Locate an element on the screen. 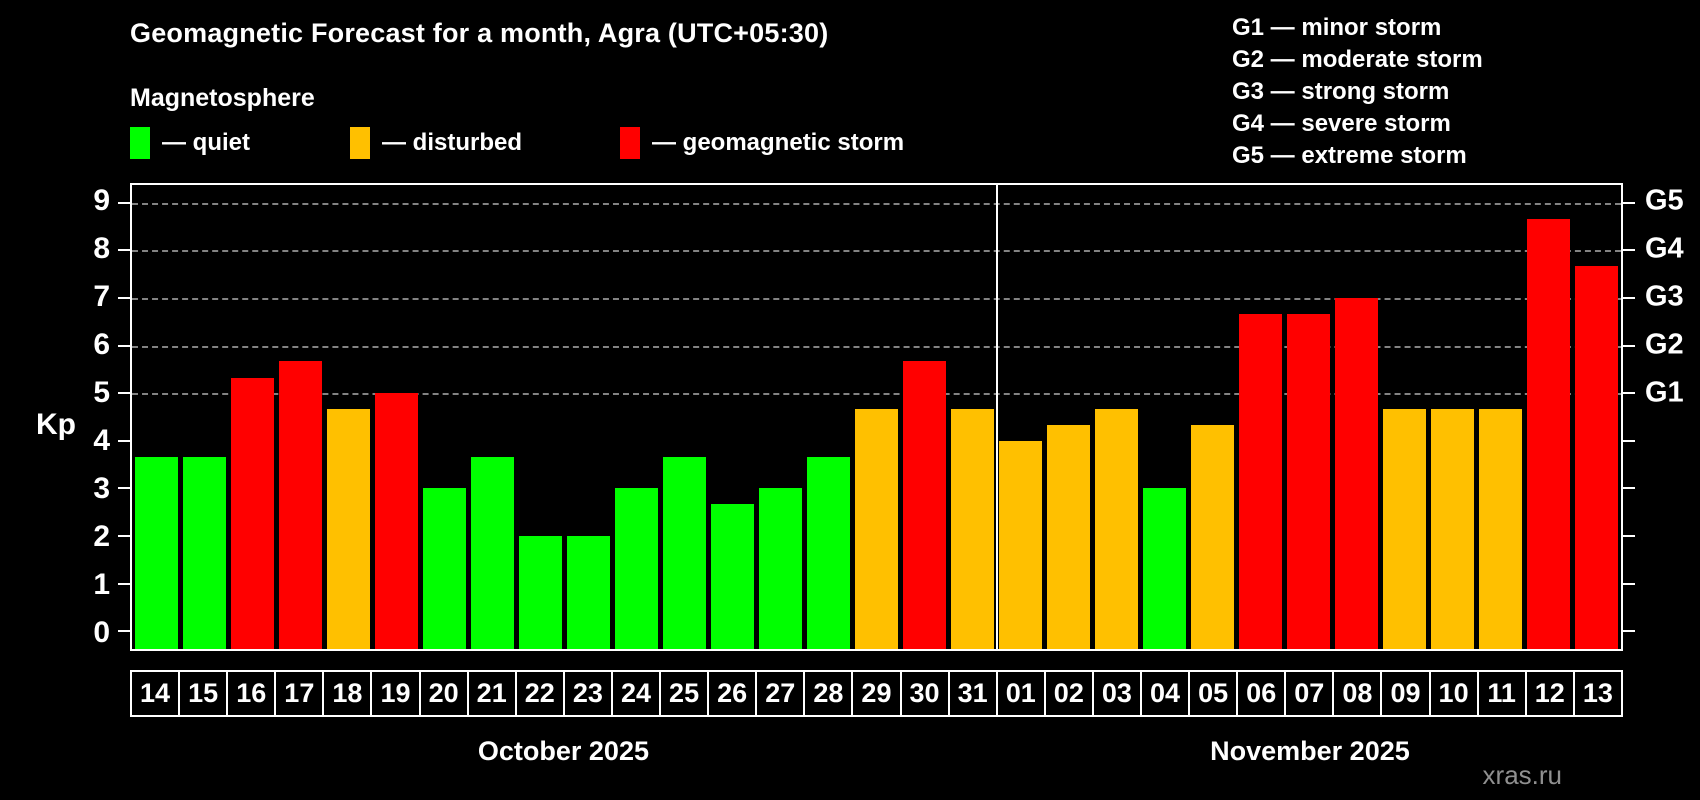  g-scale-tick-labels: G1 G2 G3 G4 G5 is located at coordinates (1672, 417).